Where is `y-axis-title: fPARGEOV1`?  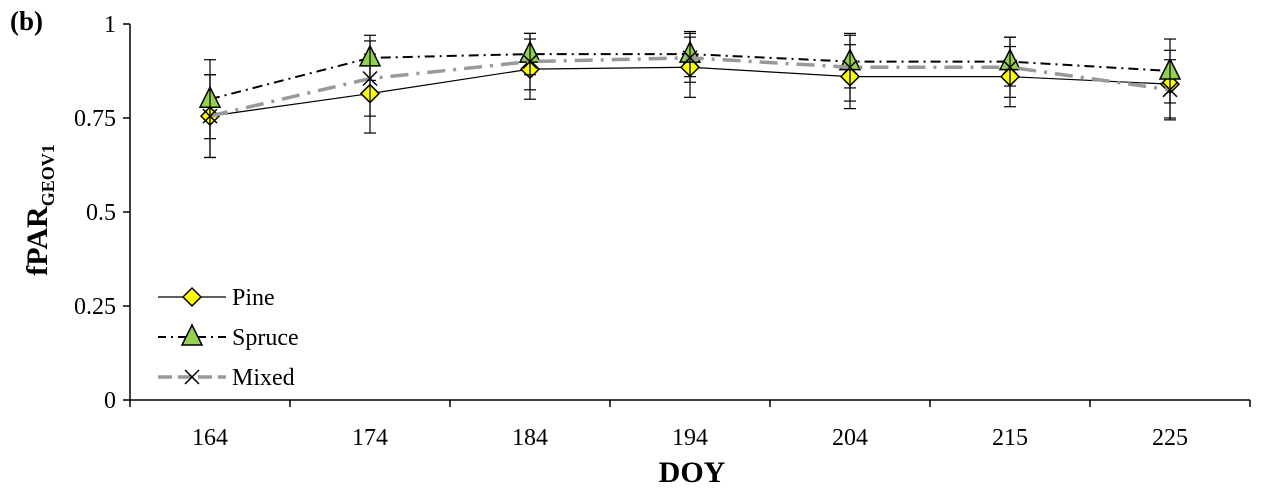
y-axis-title: fPARGEOV1 is located at coordinates (39, 209).